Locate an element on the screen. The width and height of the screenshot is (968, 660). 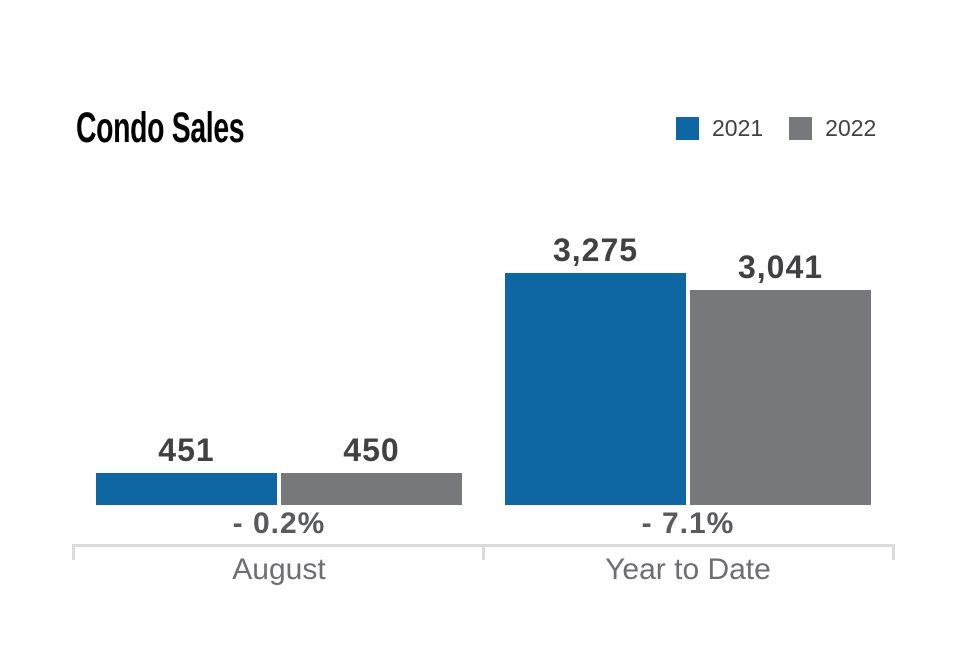
legend-item-2022: 2022 is located at coordinates (832, 128).